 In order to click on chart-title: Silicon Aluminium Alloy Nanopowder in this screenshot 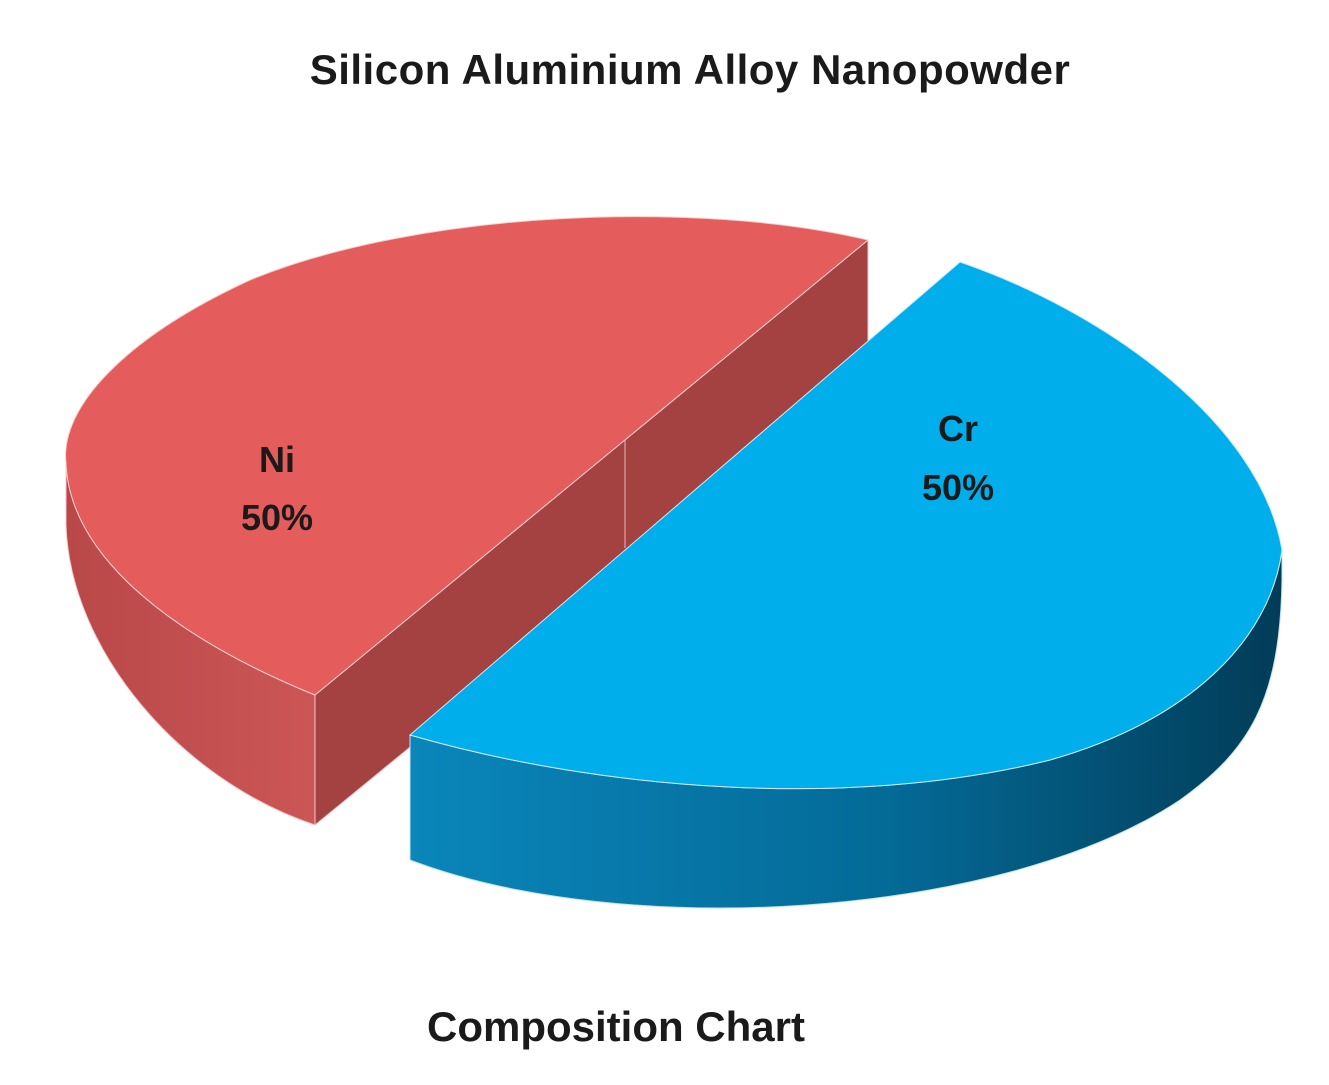, I will do `click(690, 69)`.